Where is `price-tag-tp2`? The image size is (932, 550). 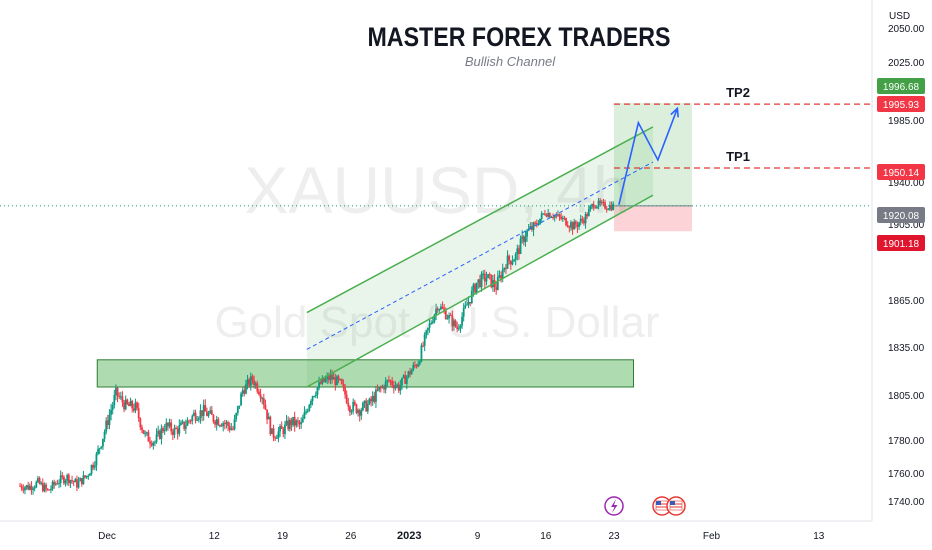
price-tag-tp2 is located at coordinates (901, 104).